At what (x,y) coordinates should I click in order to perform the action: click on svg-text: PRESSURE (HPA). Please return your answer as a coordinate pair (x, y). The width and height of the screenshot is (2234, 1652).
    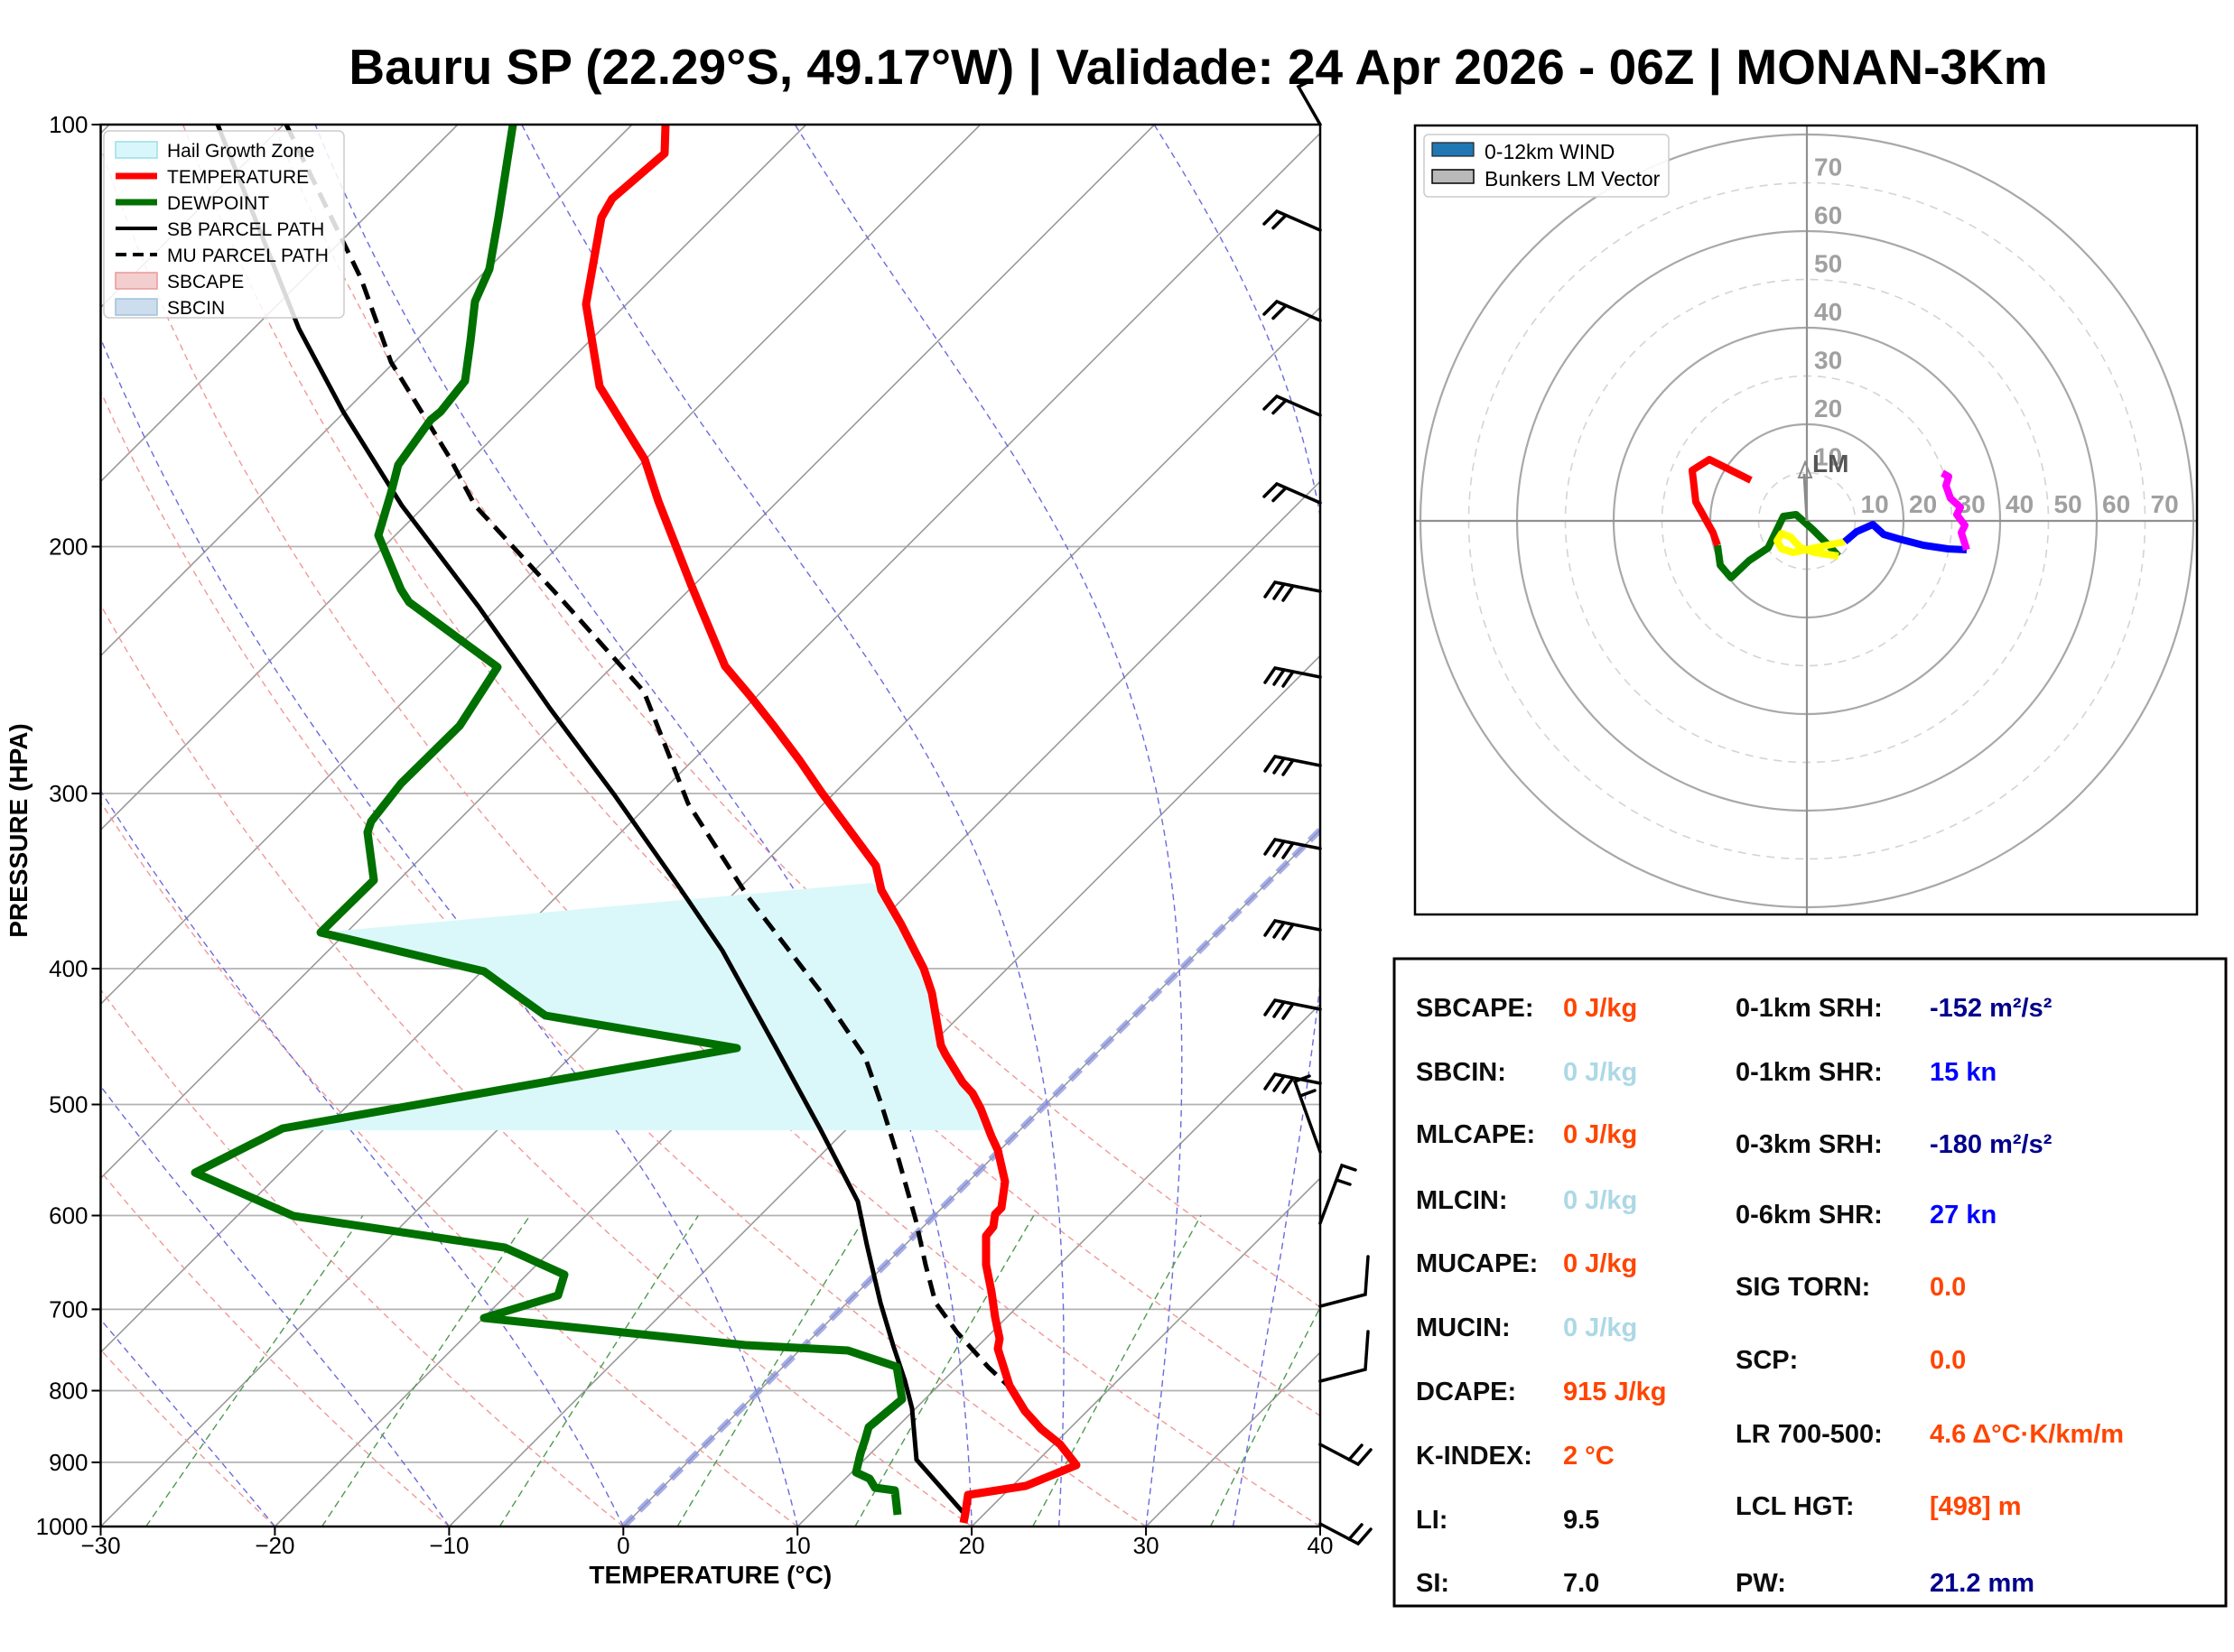
    Looking at the image, I should click on (19, 830).